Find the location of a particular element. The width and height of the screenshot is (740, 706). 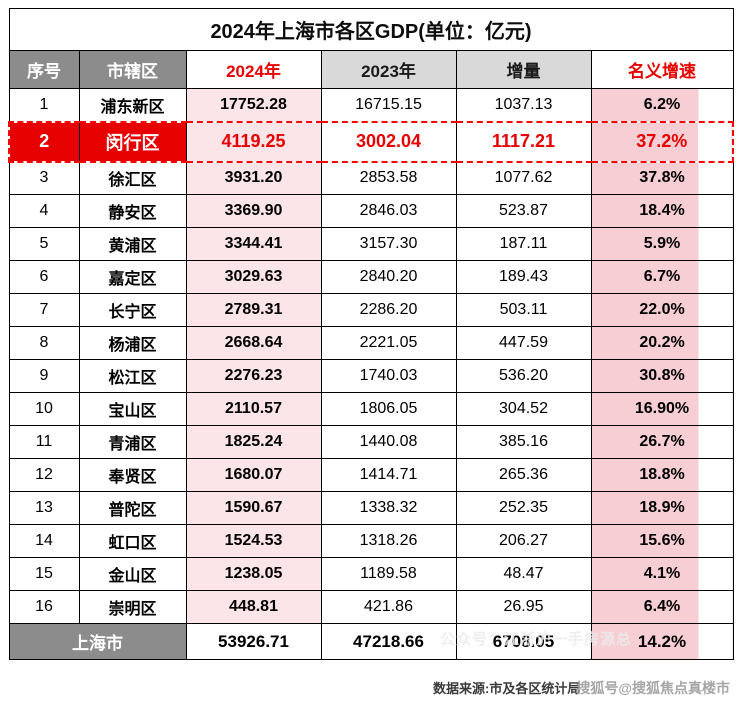

gdp-2024-cell: 3931.20 is located at coordinates (253, 178).